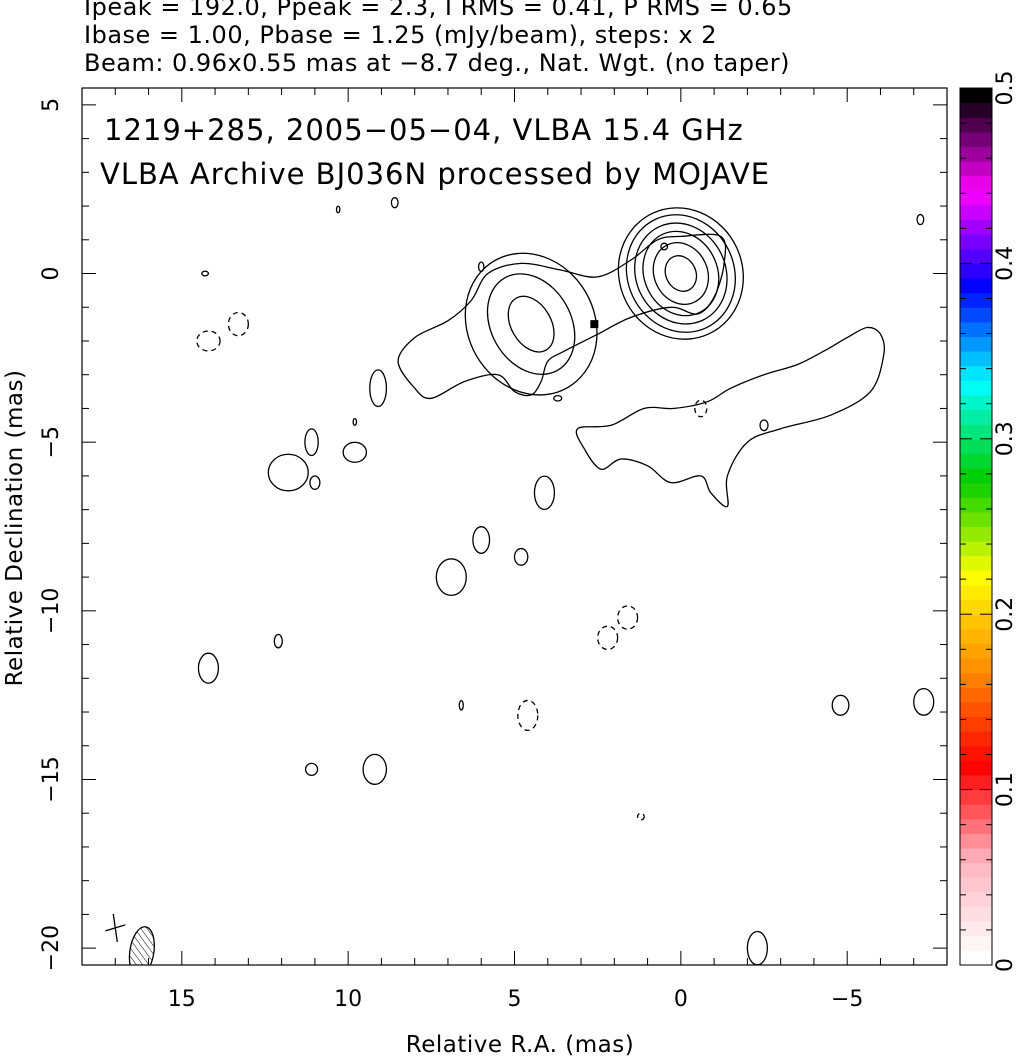  I want to click on x-tick-label: 0, so click(681, 999).